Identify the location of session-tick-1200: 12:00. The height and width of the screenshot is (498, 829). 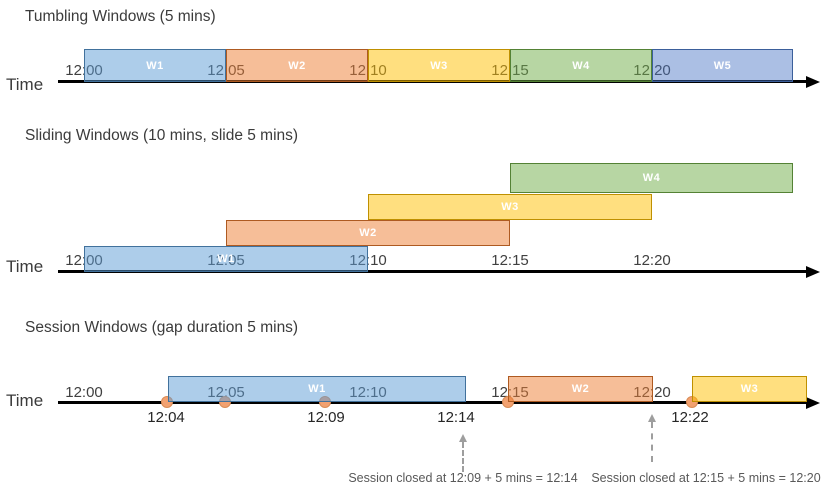
(84, 392).